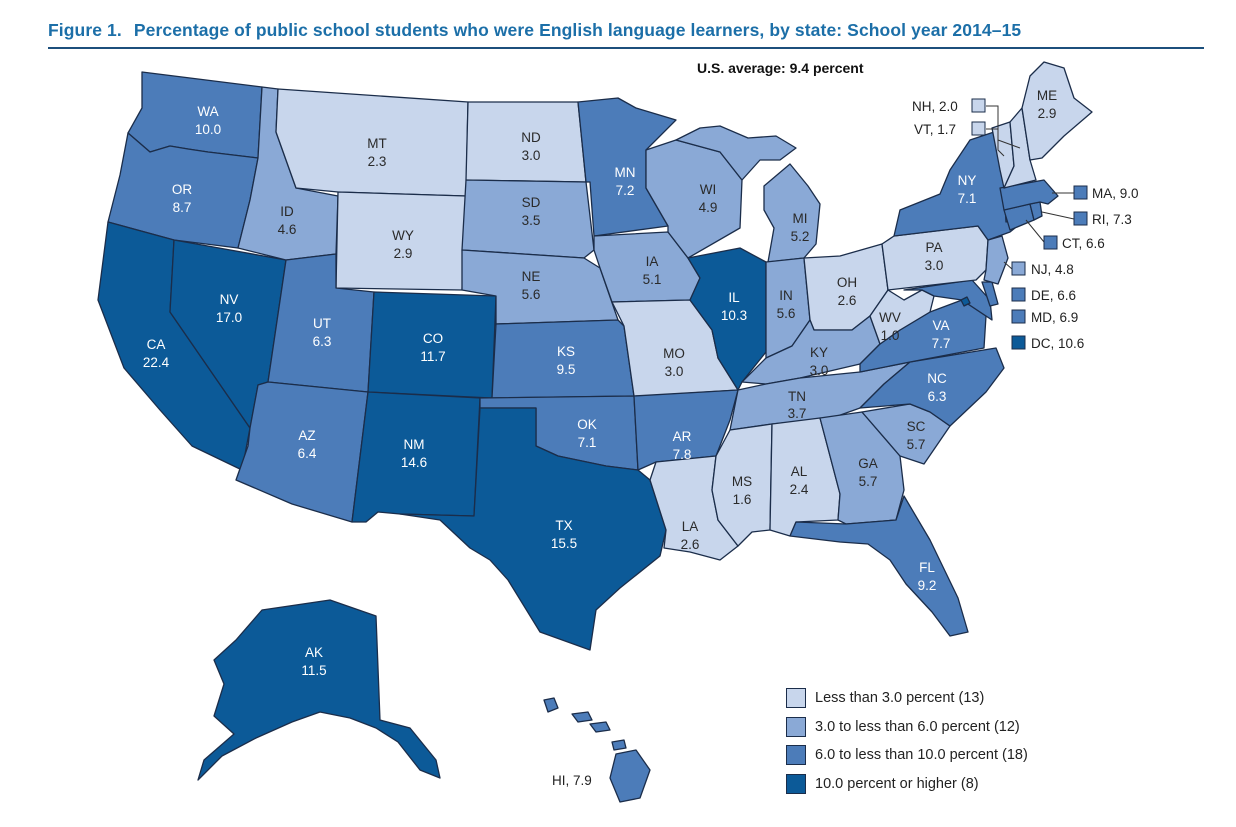  I want to click on label-sd-abbr: SD, so click(531, 202).